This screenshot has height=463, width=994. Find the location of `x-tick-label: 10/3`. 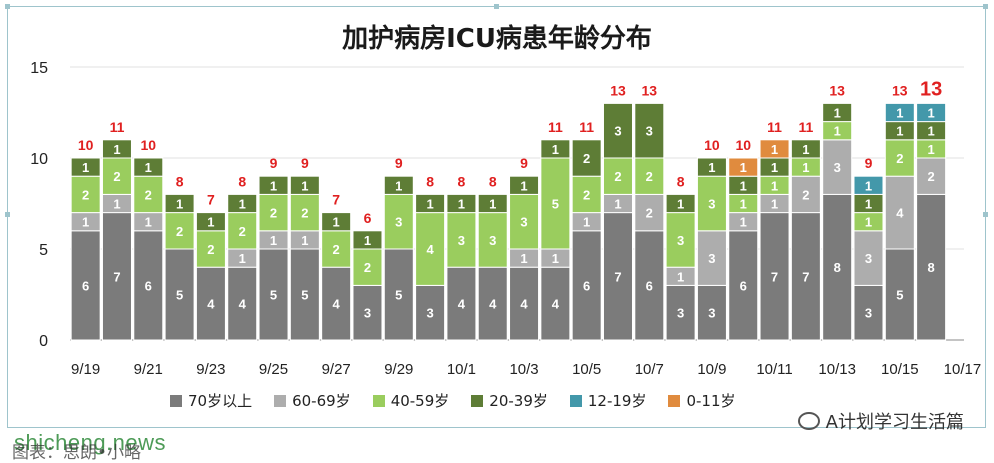

x-tick-label: 10/3 is located at coordinates (523, 369).